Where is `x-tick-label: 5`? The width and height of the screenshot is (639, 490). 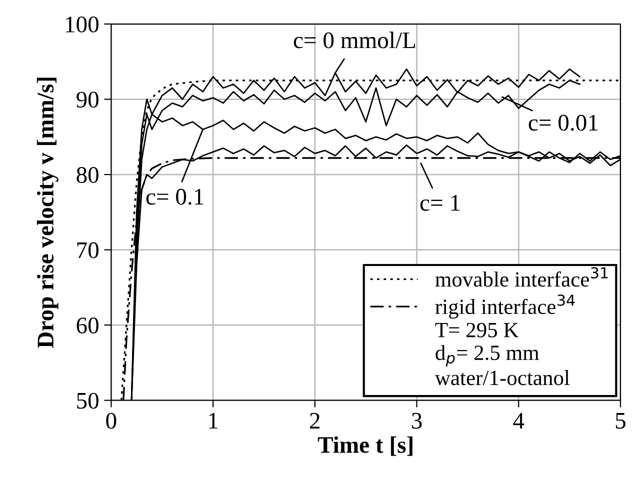 x-tick-label: 5 is located at coordinates (621, 421).